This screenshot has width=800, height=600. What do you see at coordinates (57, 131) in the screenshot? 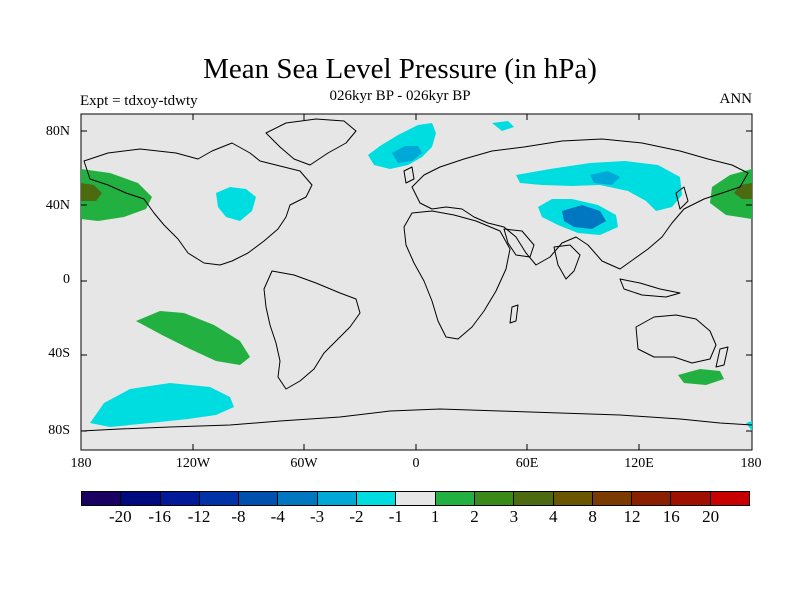
I see `y-tick-80n: 80N` at bounding box center [57, 131].